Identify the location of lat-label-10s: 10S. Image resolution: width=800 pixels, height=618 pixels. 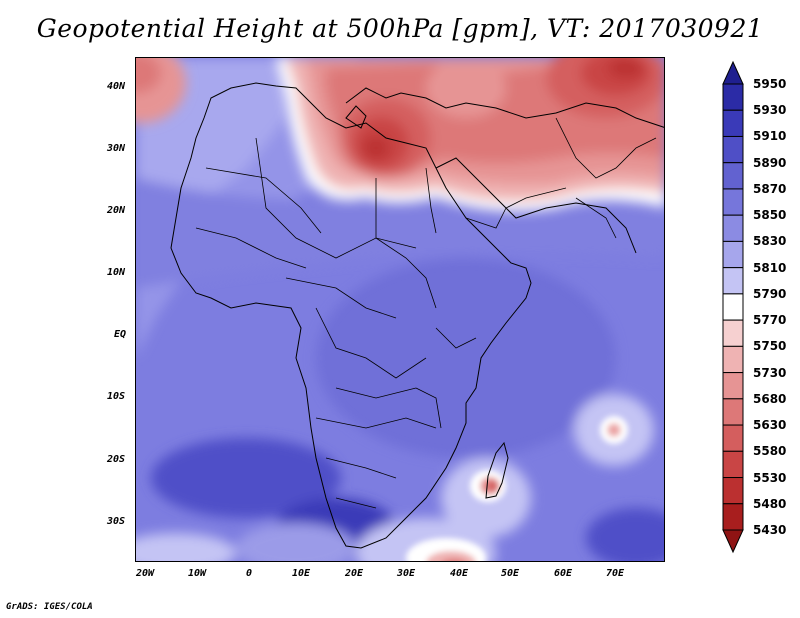
(116, 396).